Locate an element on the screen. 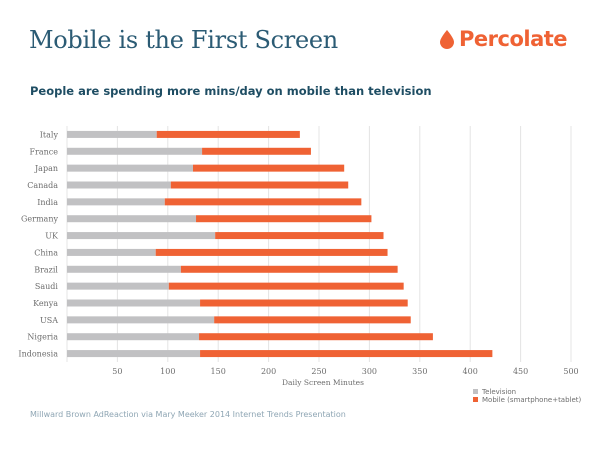  category-label: Italy is located at coordinates (49, 134).